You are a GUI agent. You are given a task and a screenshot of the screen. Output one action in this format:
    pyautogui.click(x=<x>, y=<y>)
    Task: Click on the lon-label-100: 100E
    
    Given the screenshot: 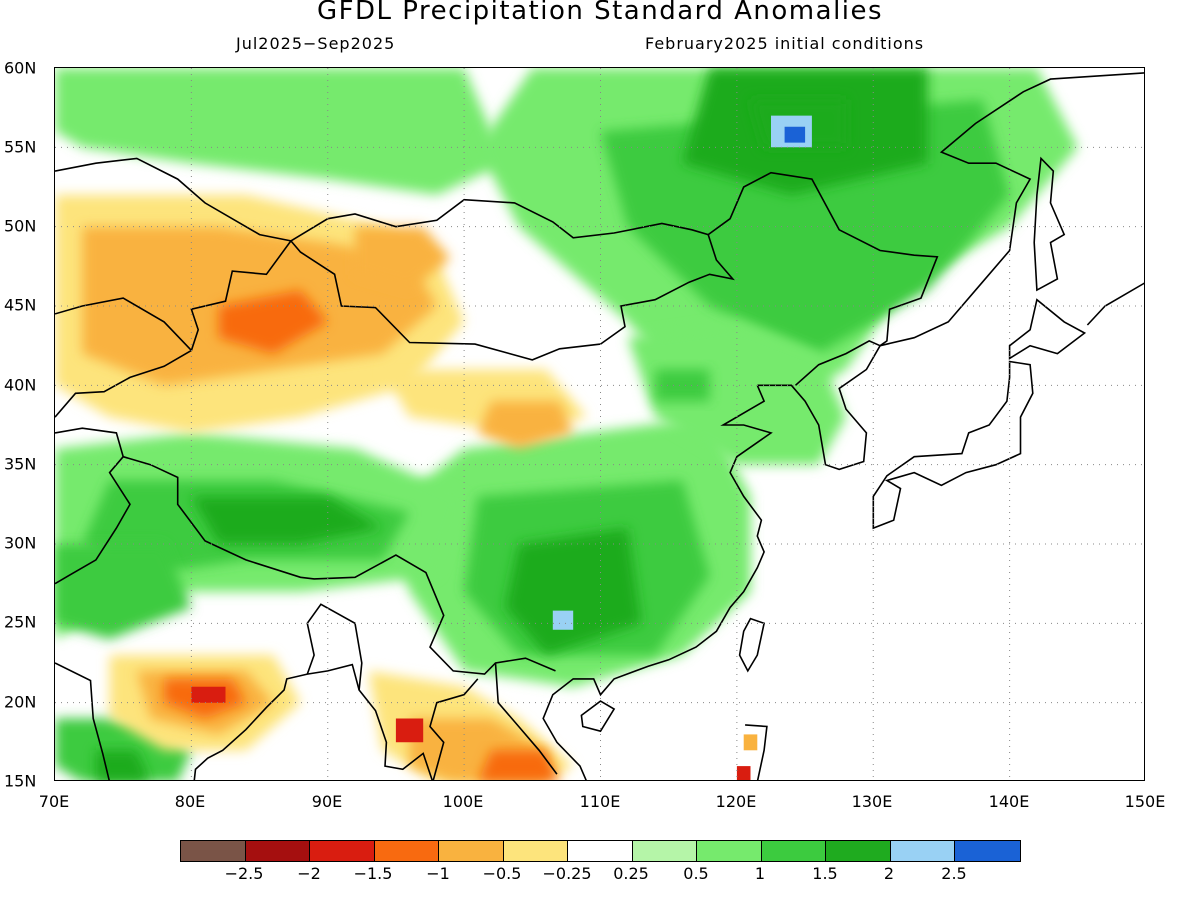 What is the action you would take?
    pyautogui.click(x=463, y=801)
    